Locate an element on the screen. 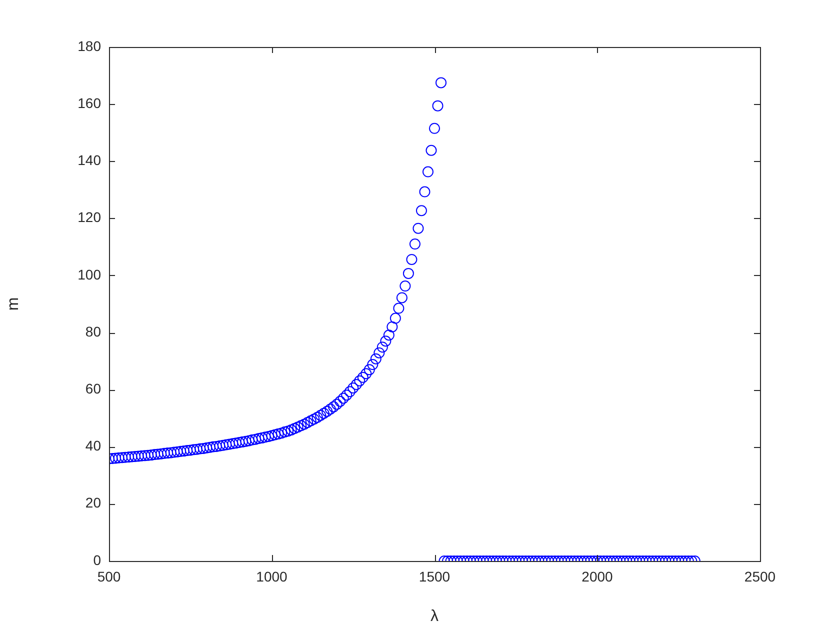  y-tick-label: 20 is located at coordinates (93, 502).